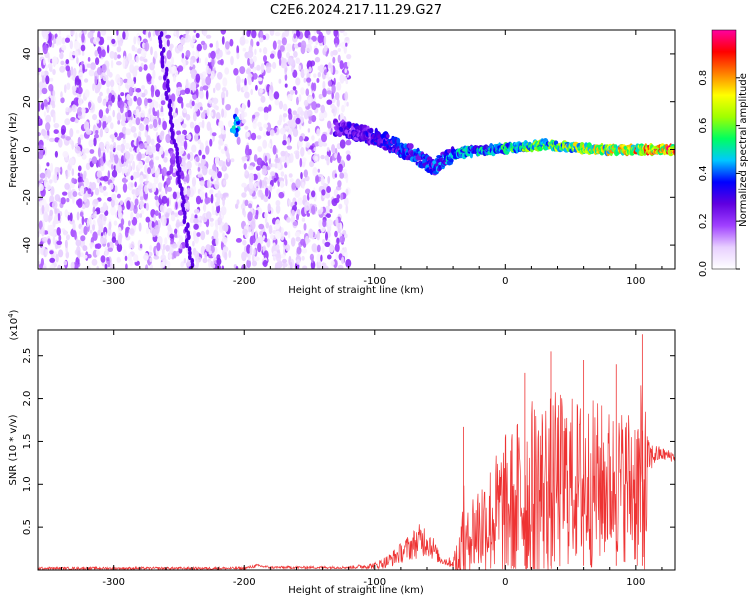  I want to click on snr-multiplier-base: (x10, so click(14, 329).